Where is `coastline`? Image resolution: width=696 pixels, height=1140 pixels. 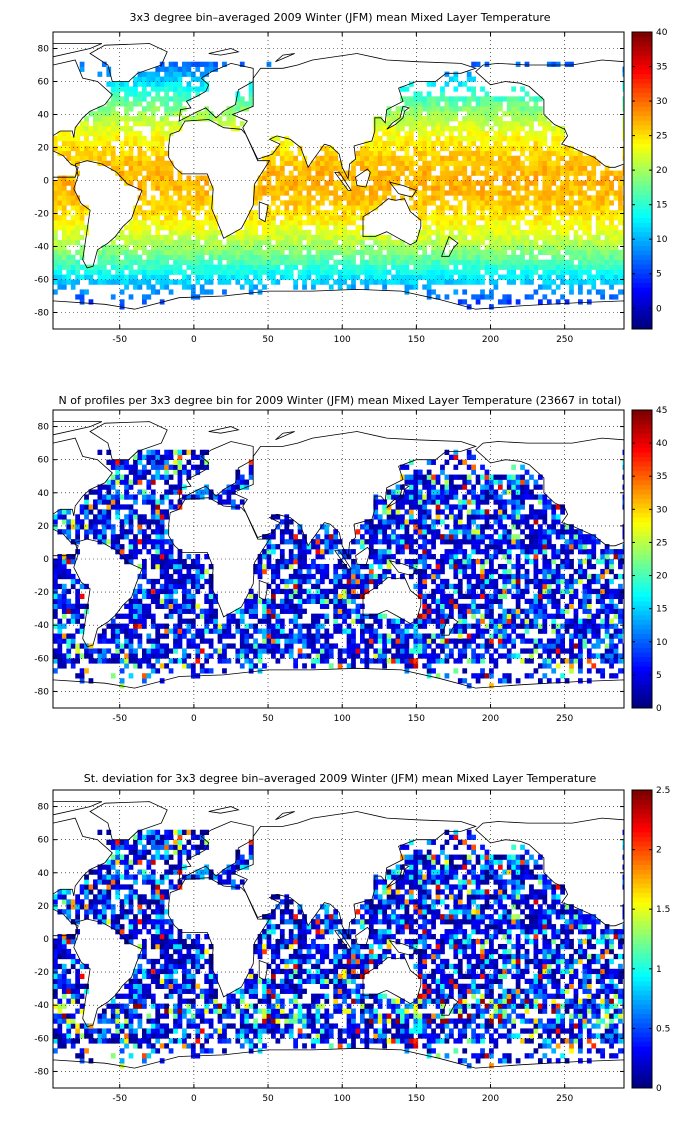 coastline is located at coordinates (338, 308).